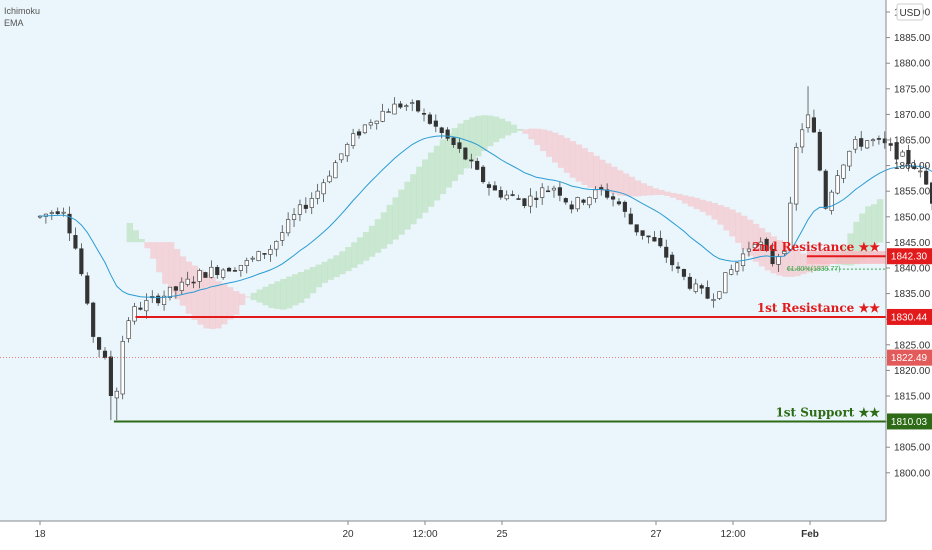 The image size is (932, 550). Describe the element at coordinates (912, 473) in the screenshot. I see `price-tick-label: 1800.00` at that location.